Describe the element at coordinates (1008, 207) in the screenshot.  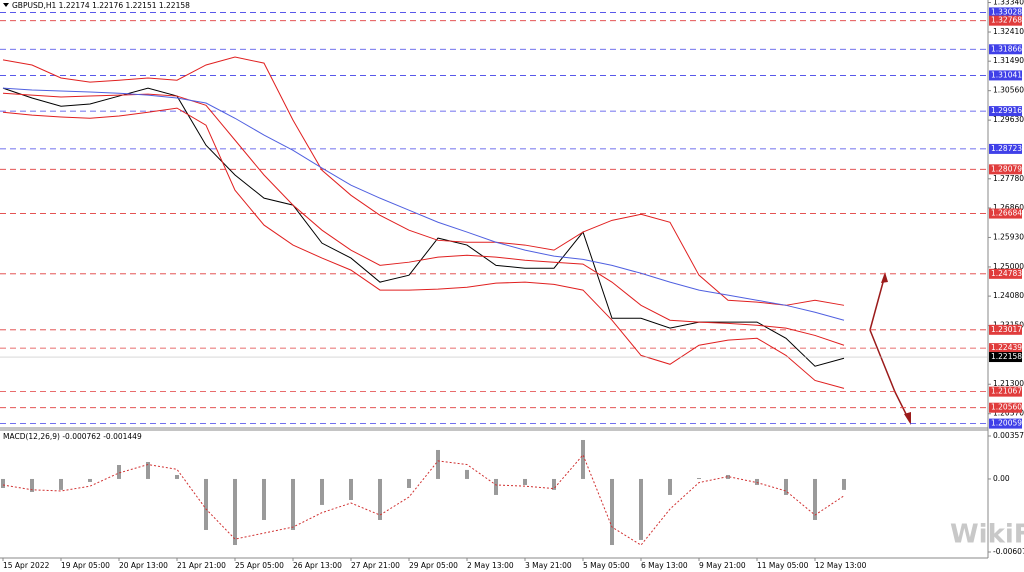
I see `y-tick-label: 1.26860` at that location.